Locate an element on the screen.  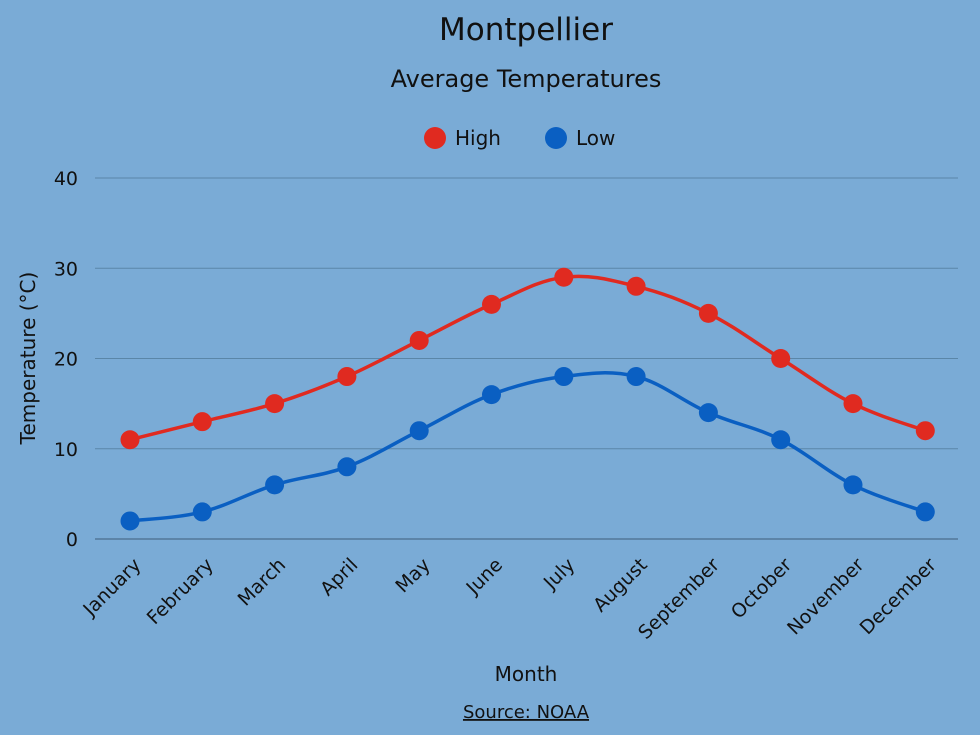
x-tick-label: May is located at coordinates (412, 575).